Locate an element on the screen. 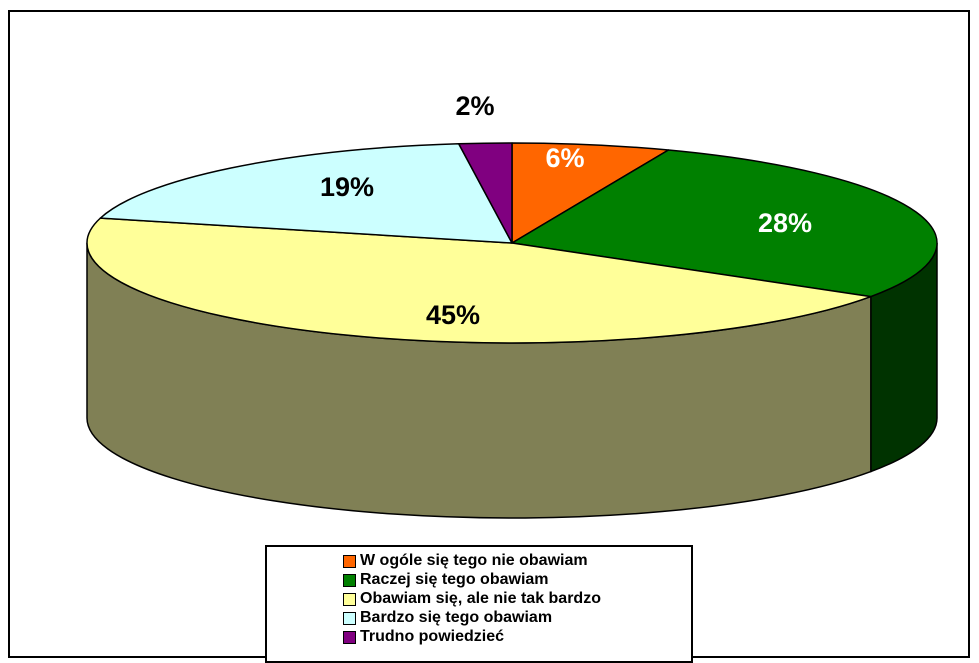 Image resolution: width=979 pixels, height=663 pixels. legend-item: W ogóle się tego nie obawiam is located at coordinates (465, 561).